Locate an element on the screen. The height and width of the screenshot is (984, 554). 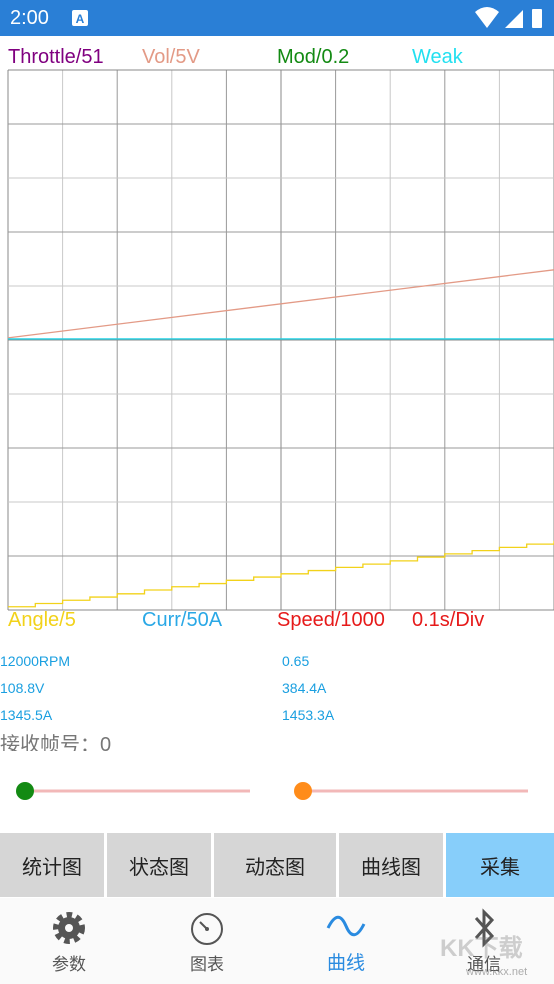
svg-text: A is located at coordinates (80, 19).